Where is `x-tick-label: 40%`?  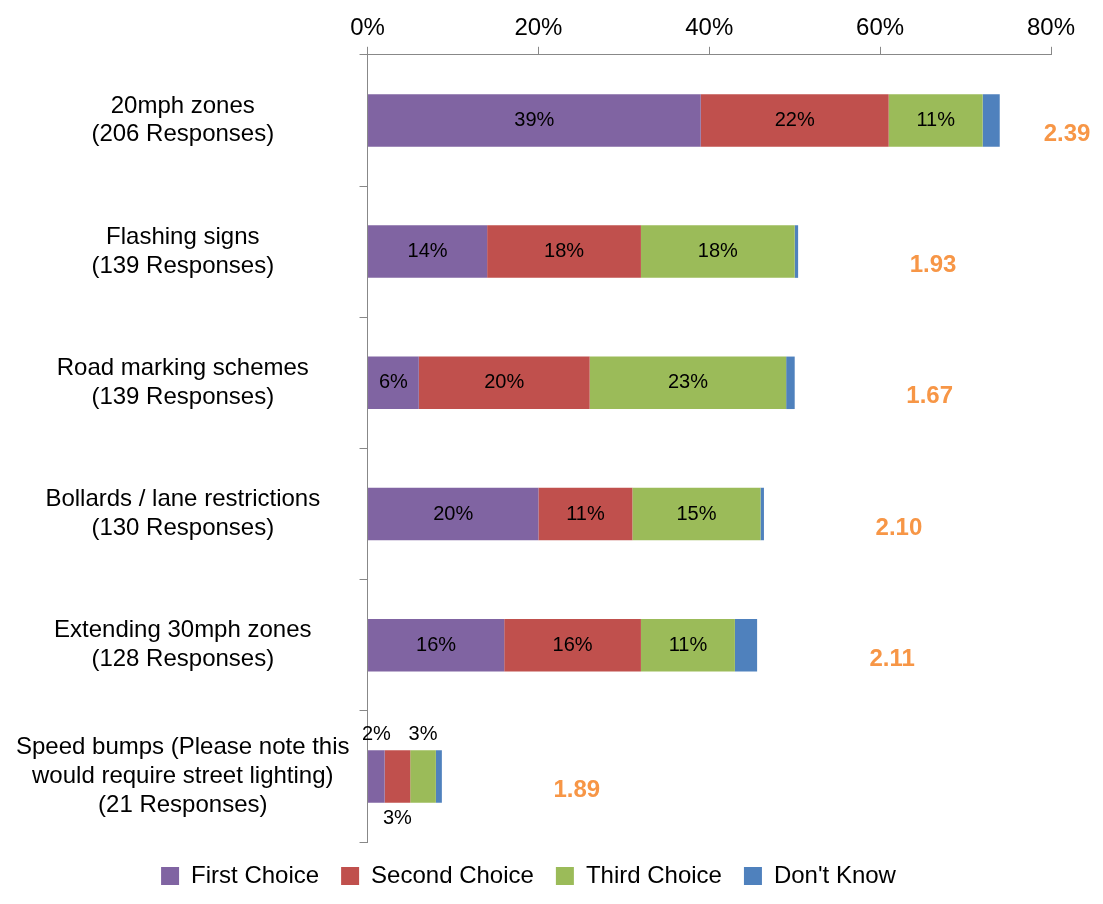 x-tick-label: 40% is located at coordinates (709, 27).